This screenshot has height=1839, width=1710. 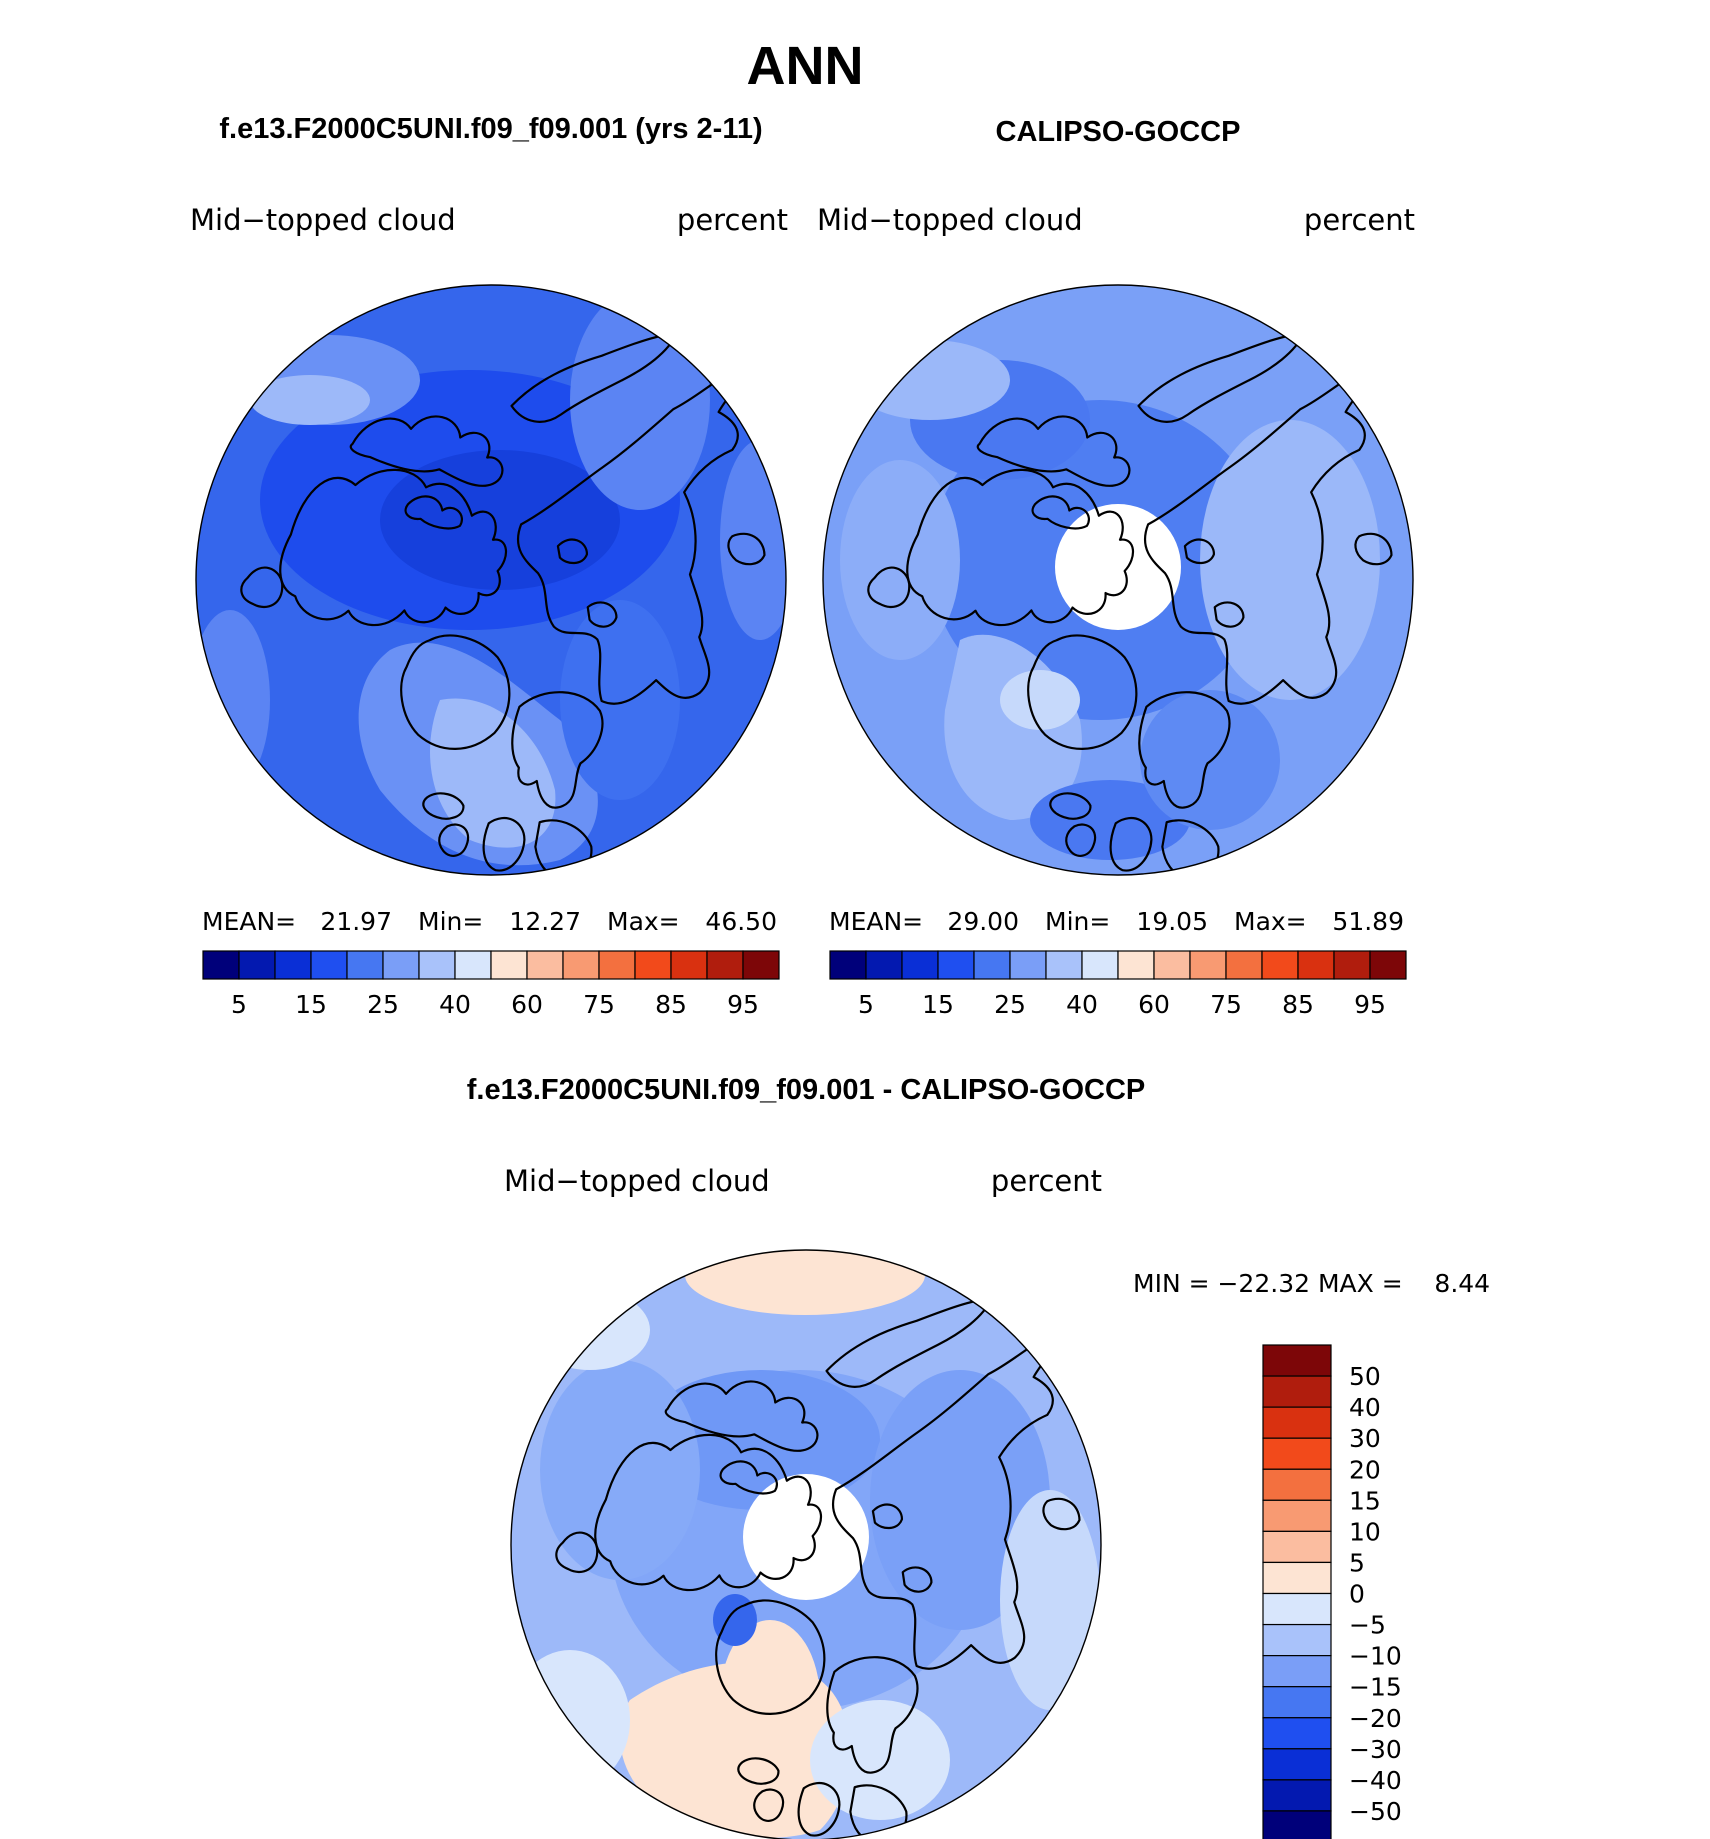 I want to click on panel-a-stats: MEAN= 21.97 Min= 12.27 Max= 46.50, so click(x=489, y=921).